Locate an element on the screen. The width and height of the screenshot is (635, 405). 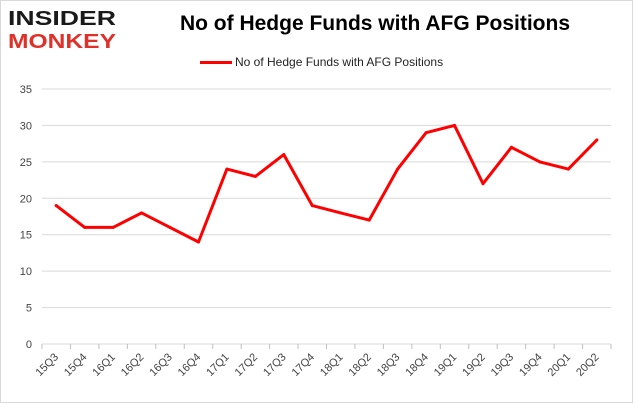
legend: No of Hedge Funds with AFG Positions is located at coordinates (321, 62).